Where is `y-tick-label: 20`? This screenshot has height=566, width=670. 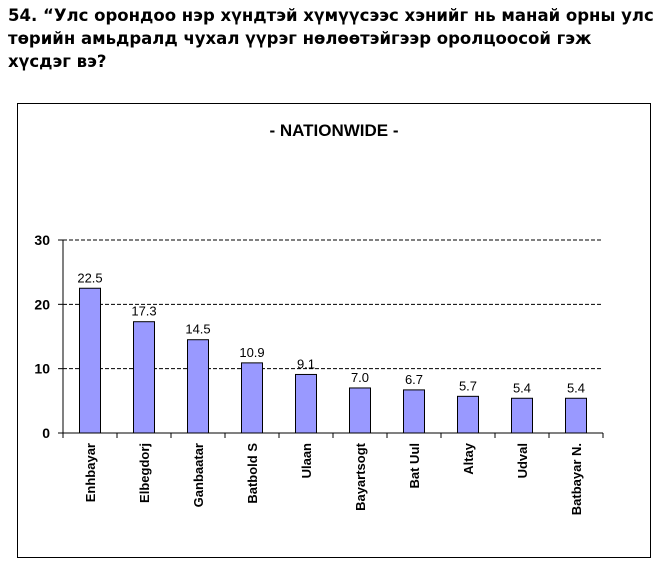 y-tick-label: 20 is located at coordinates (42, 304).